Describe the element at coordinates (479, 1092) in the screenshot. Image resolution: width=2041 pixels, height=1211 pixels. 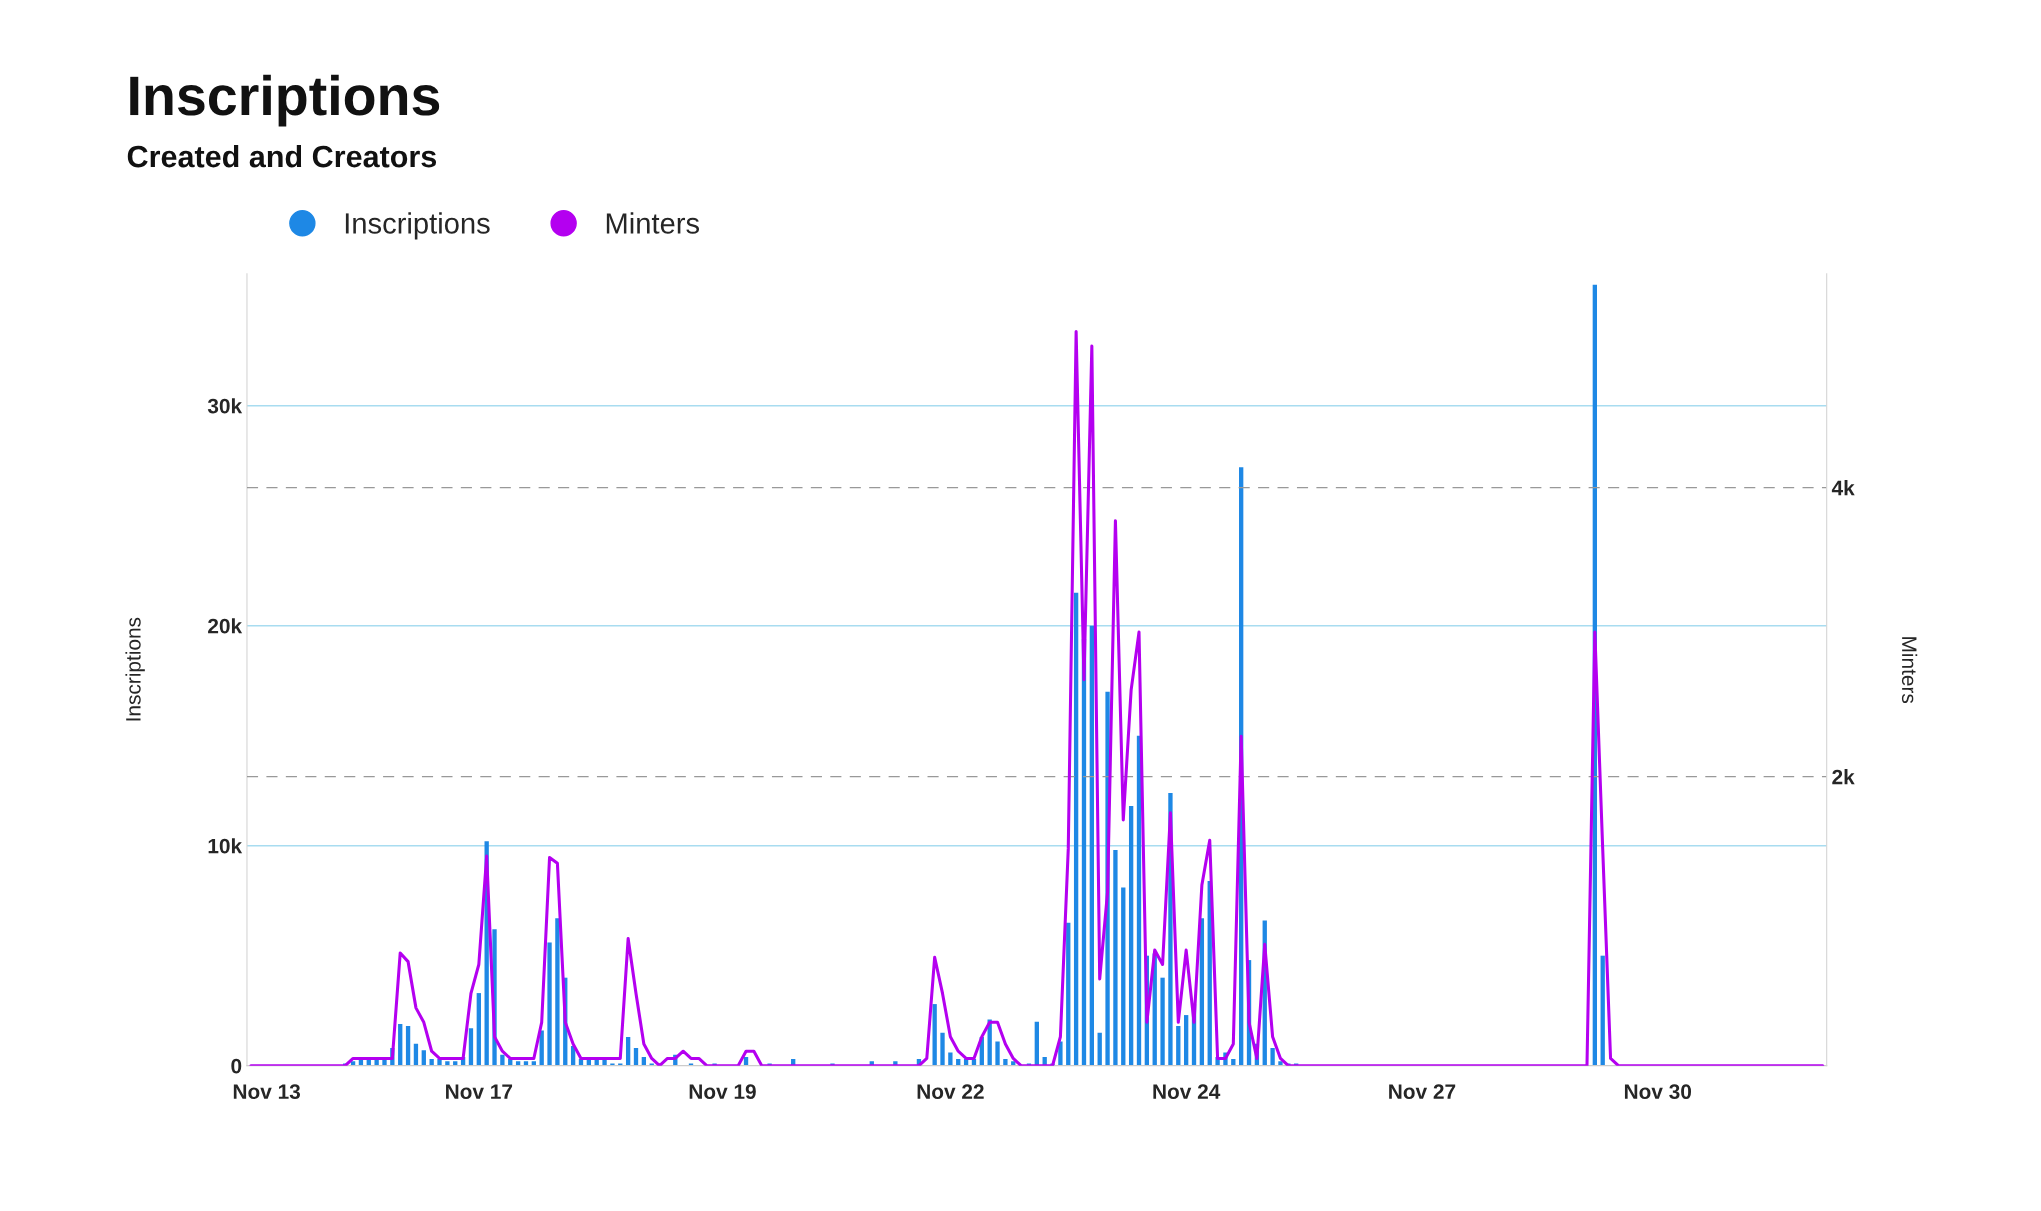
I see `x-tick-label: Nov 17` at that location.